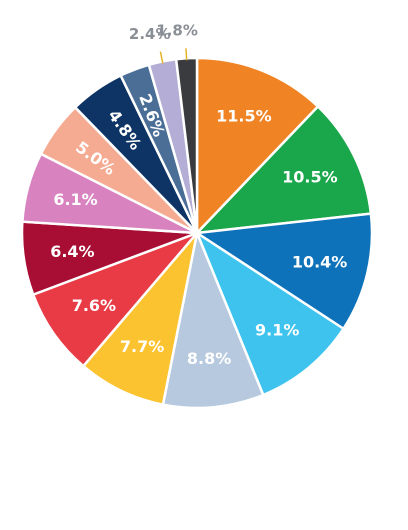 The height and width of the screenshot is (530, 408). I want to click on slice-label: 7.7%, so click(142, 346).